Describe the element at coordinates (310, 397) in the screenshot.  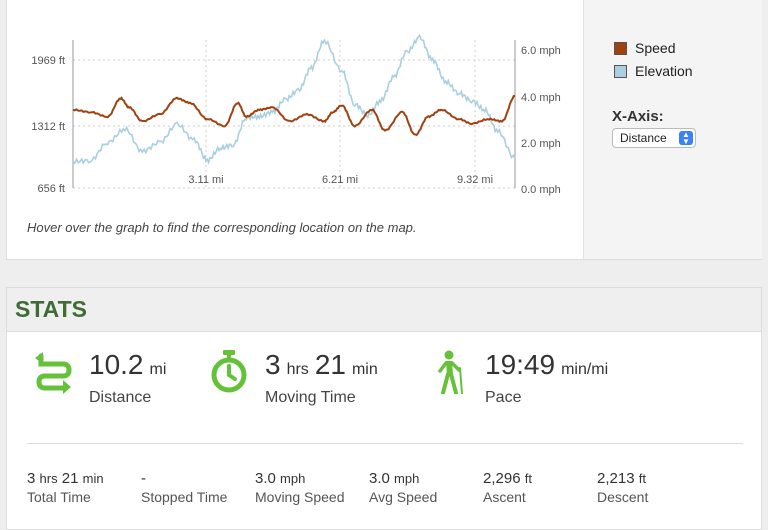
I see `moving-time-label: Moving Time` at that location.